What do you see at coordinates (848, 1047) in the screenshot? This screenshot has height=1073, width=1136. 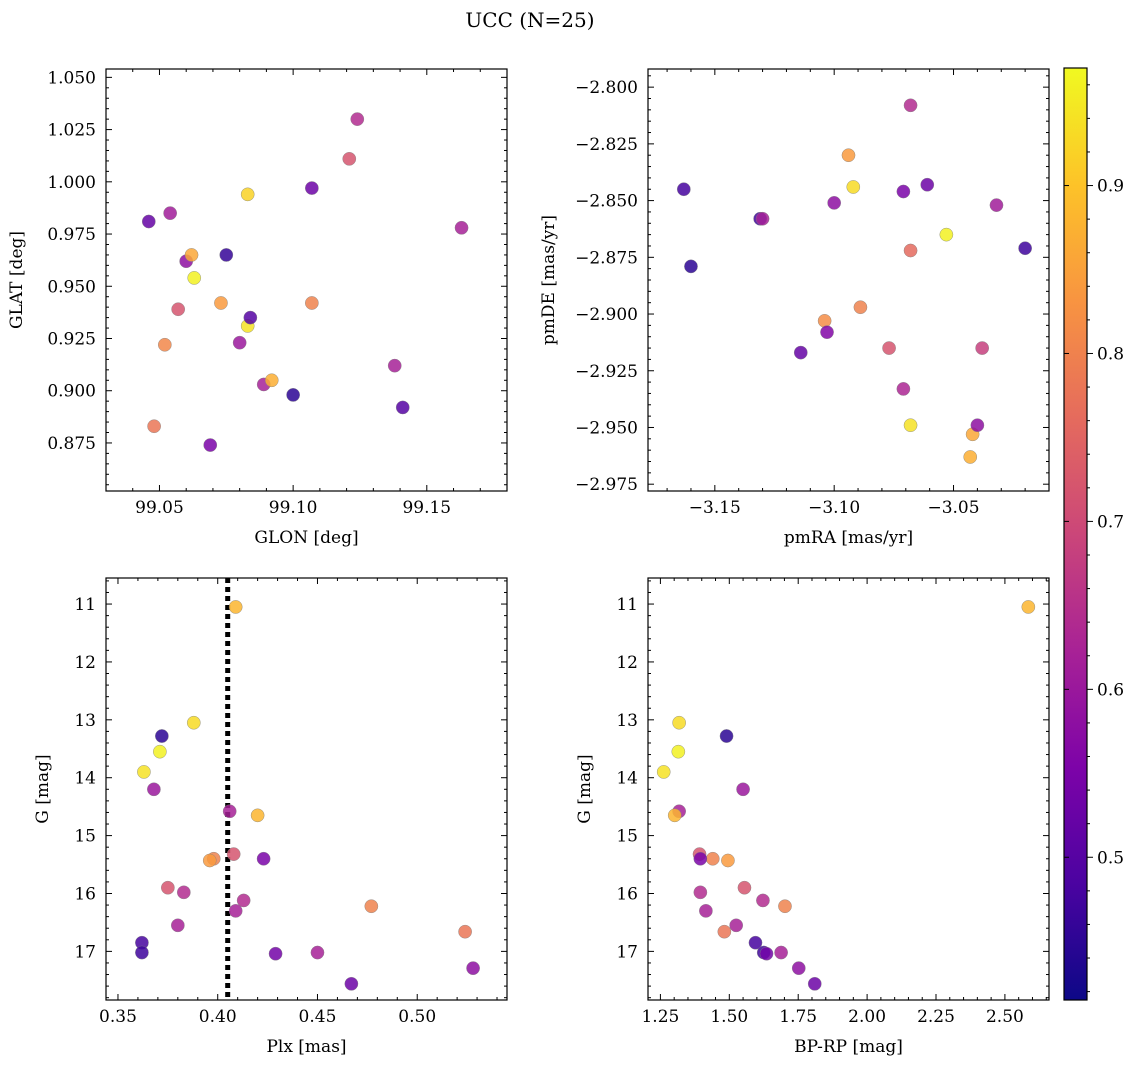 I see `x-axis-label: BP-RP [mag]` at bounding box center [848, 1047].